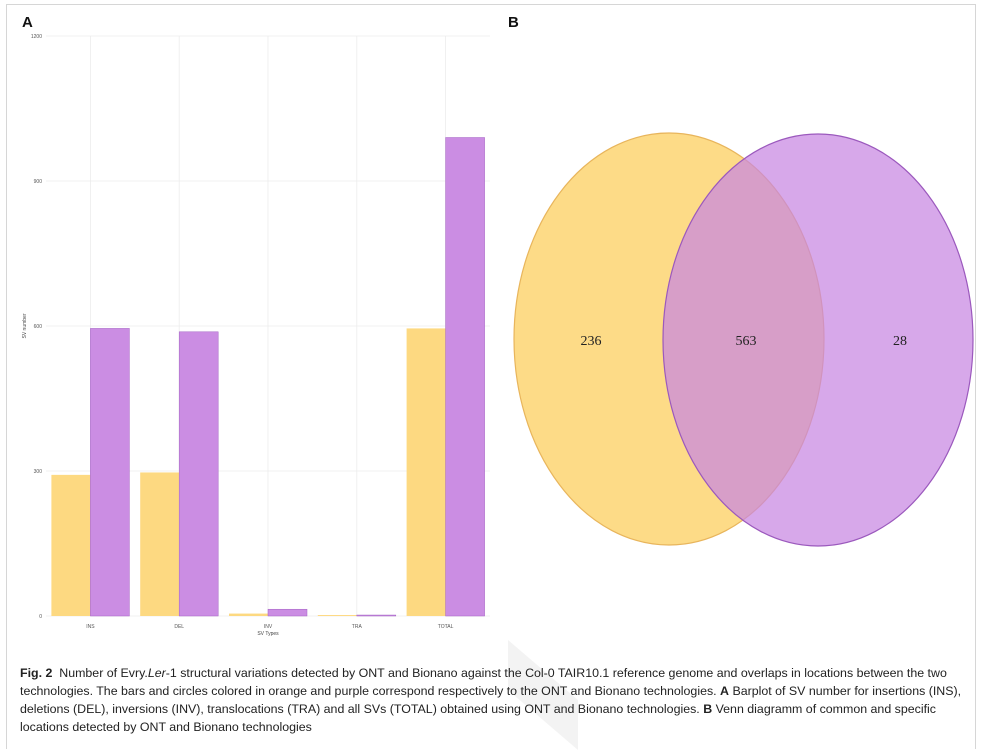 The image size is (982, 750). I want to click on bar-ont-tra, so click(337, 615).